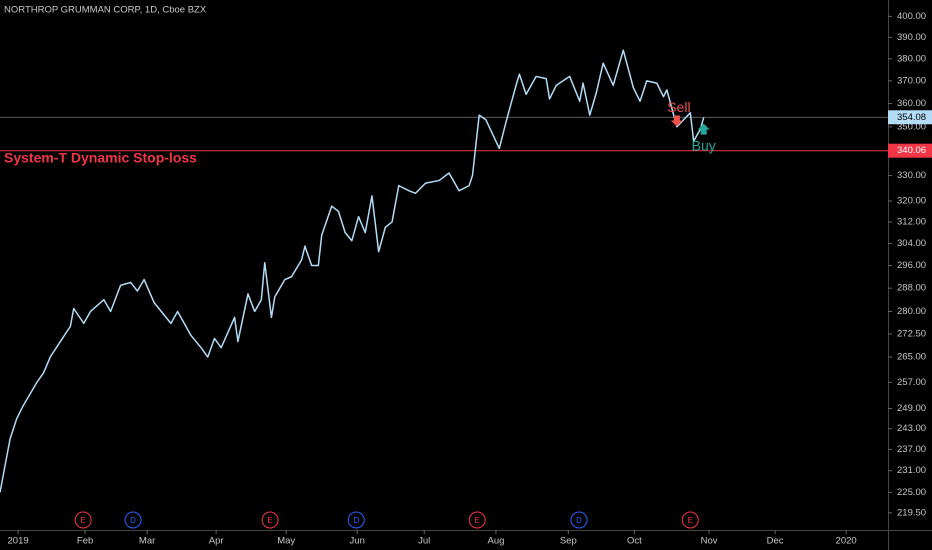 The width and height of the screenshot is (932, 550). I want to click on last-price-badge, so click(910, 117).